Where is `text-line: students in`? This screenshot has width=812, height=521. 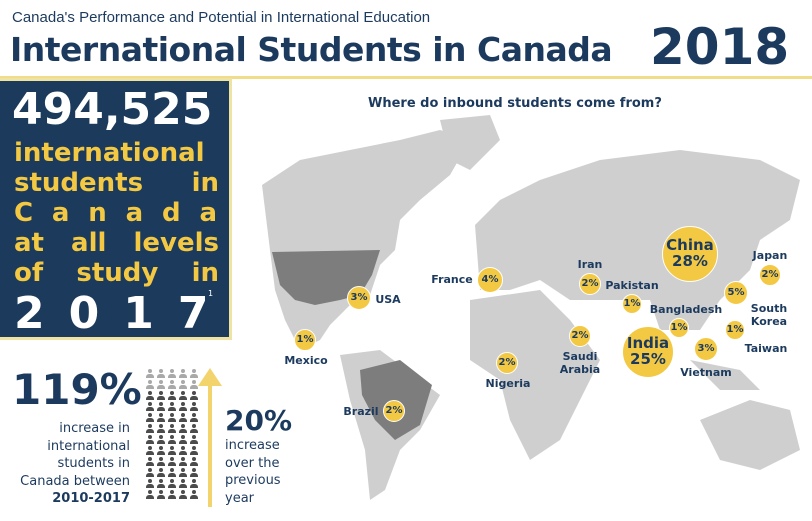 text-line: students in is located at coordinates (93, 463).